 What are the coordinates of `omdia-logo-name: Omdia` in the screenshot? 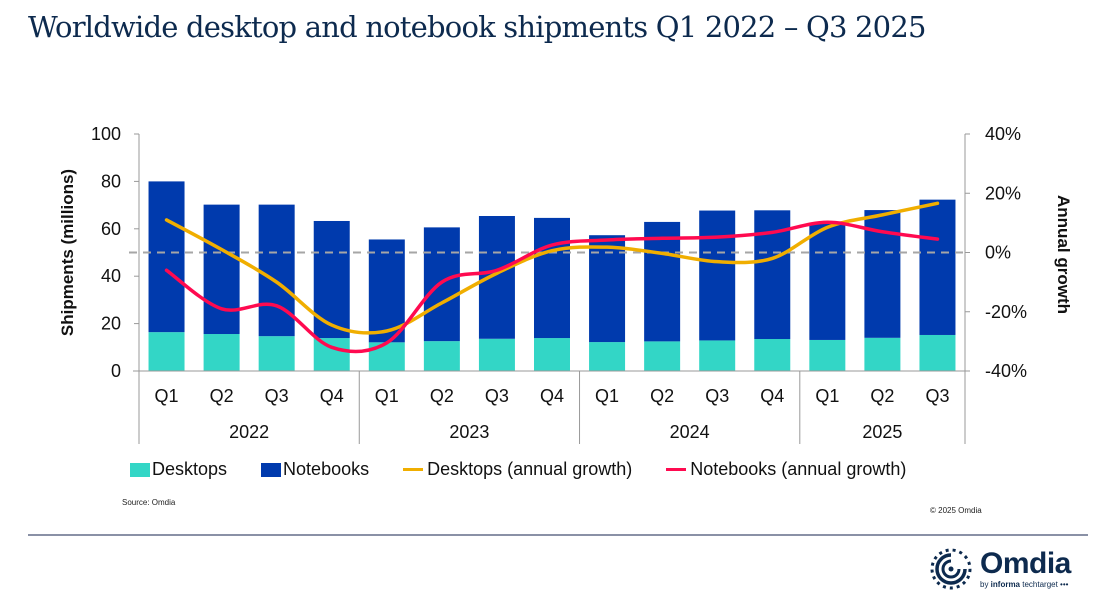 It's located at (1025, 563).